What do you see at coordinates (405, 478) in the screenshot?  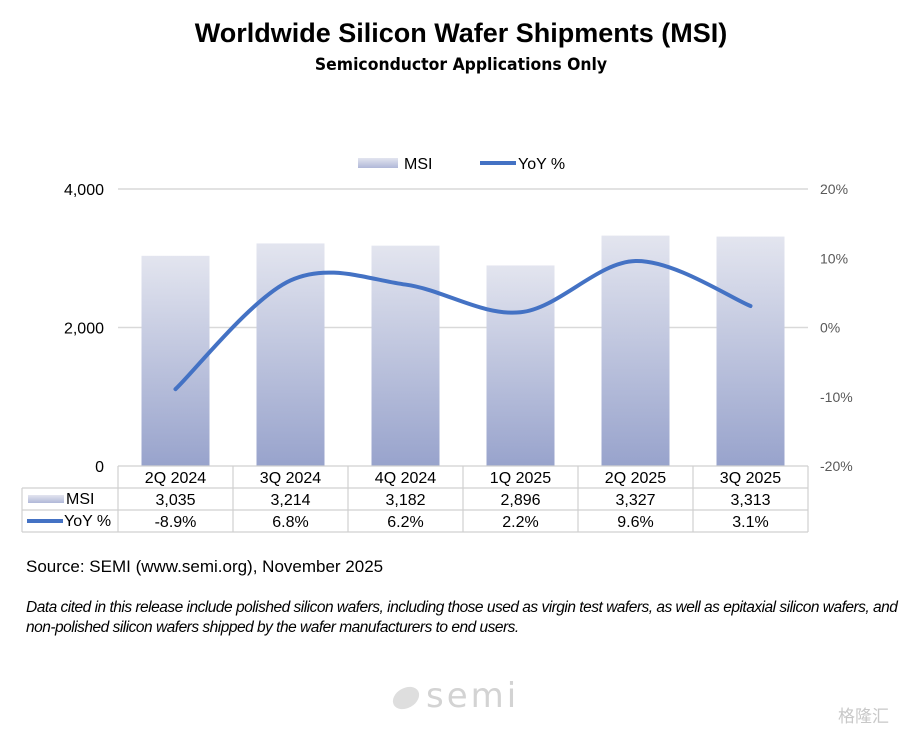 I see `x-category-label: 4Q 2024` at bounding box center [405, 478].